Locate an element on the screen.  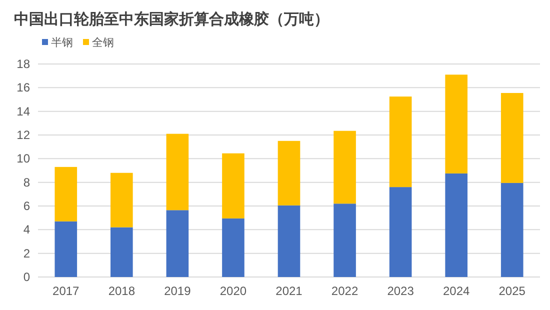
x-tick-label: 2022 is located at coordinates (344, 291).